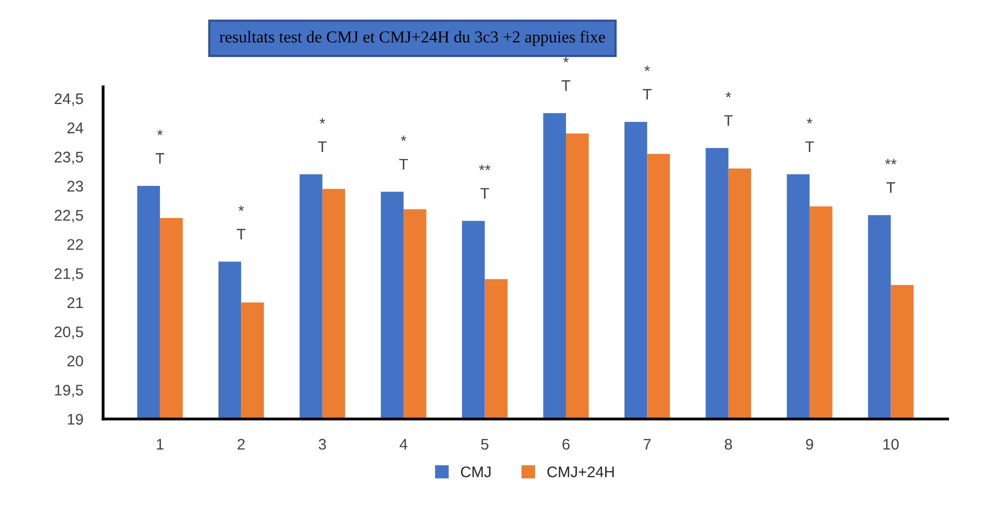 This screenshot has height=511, width=982. What do you see at coordinates (484, 444) in the screenshot?
I see `x-tick-label: 5` at bounding box center [484, 444].